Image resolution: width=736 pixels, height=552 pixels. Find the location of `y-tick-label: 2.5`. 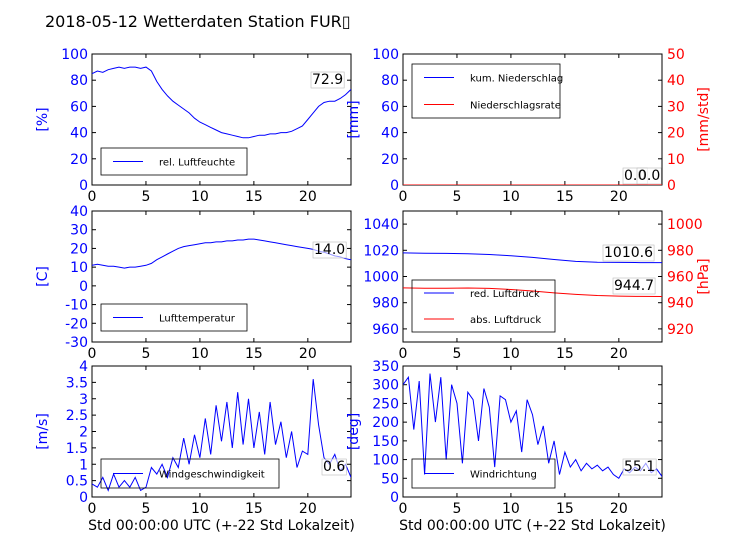

y-tick-label: 2.5 is located at coordinates (77, 416).